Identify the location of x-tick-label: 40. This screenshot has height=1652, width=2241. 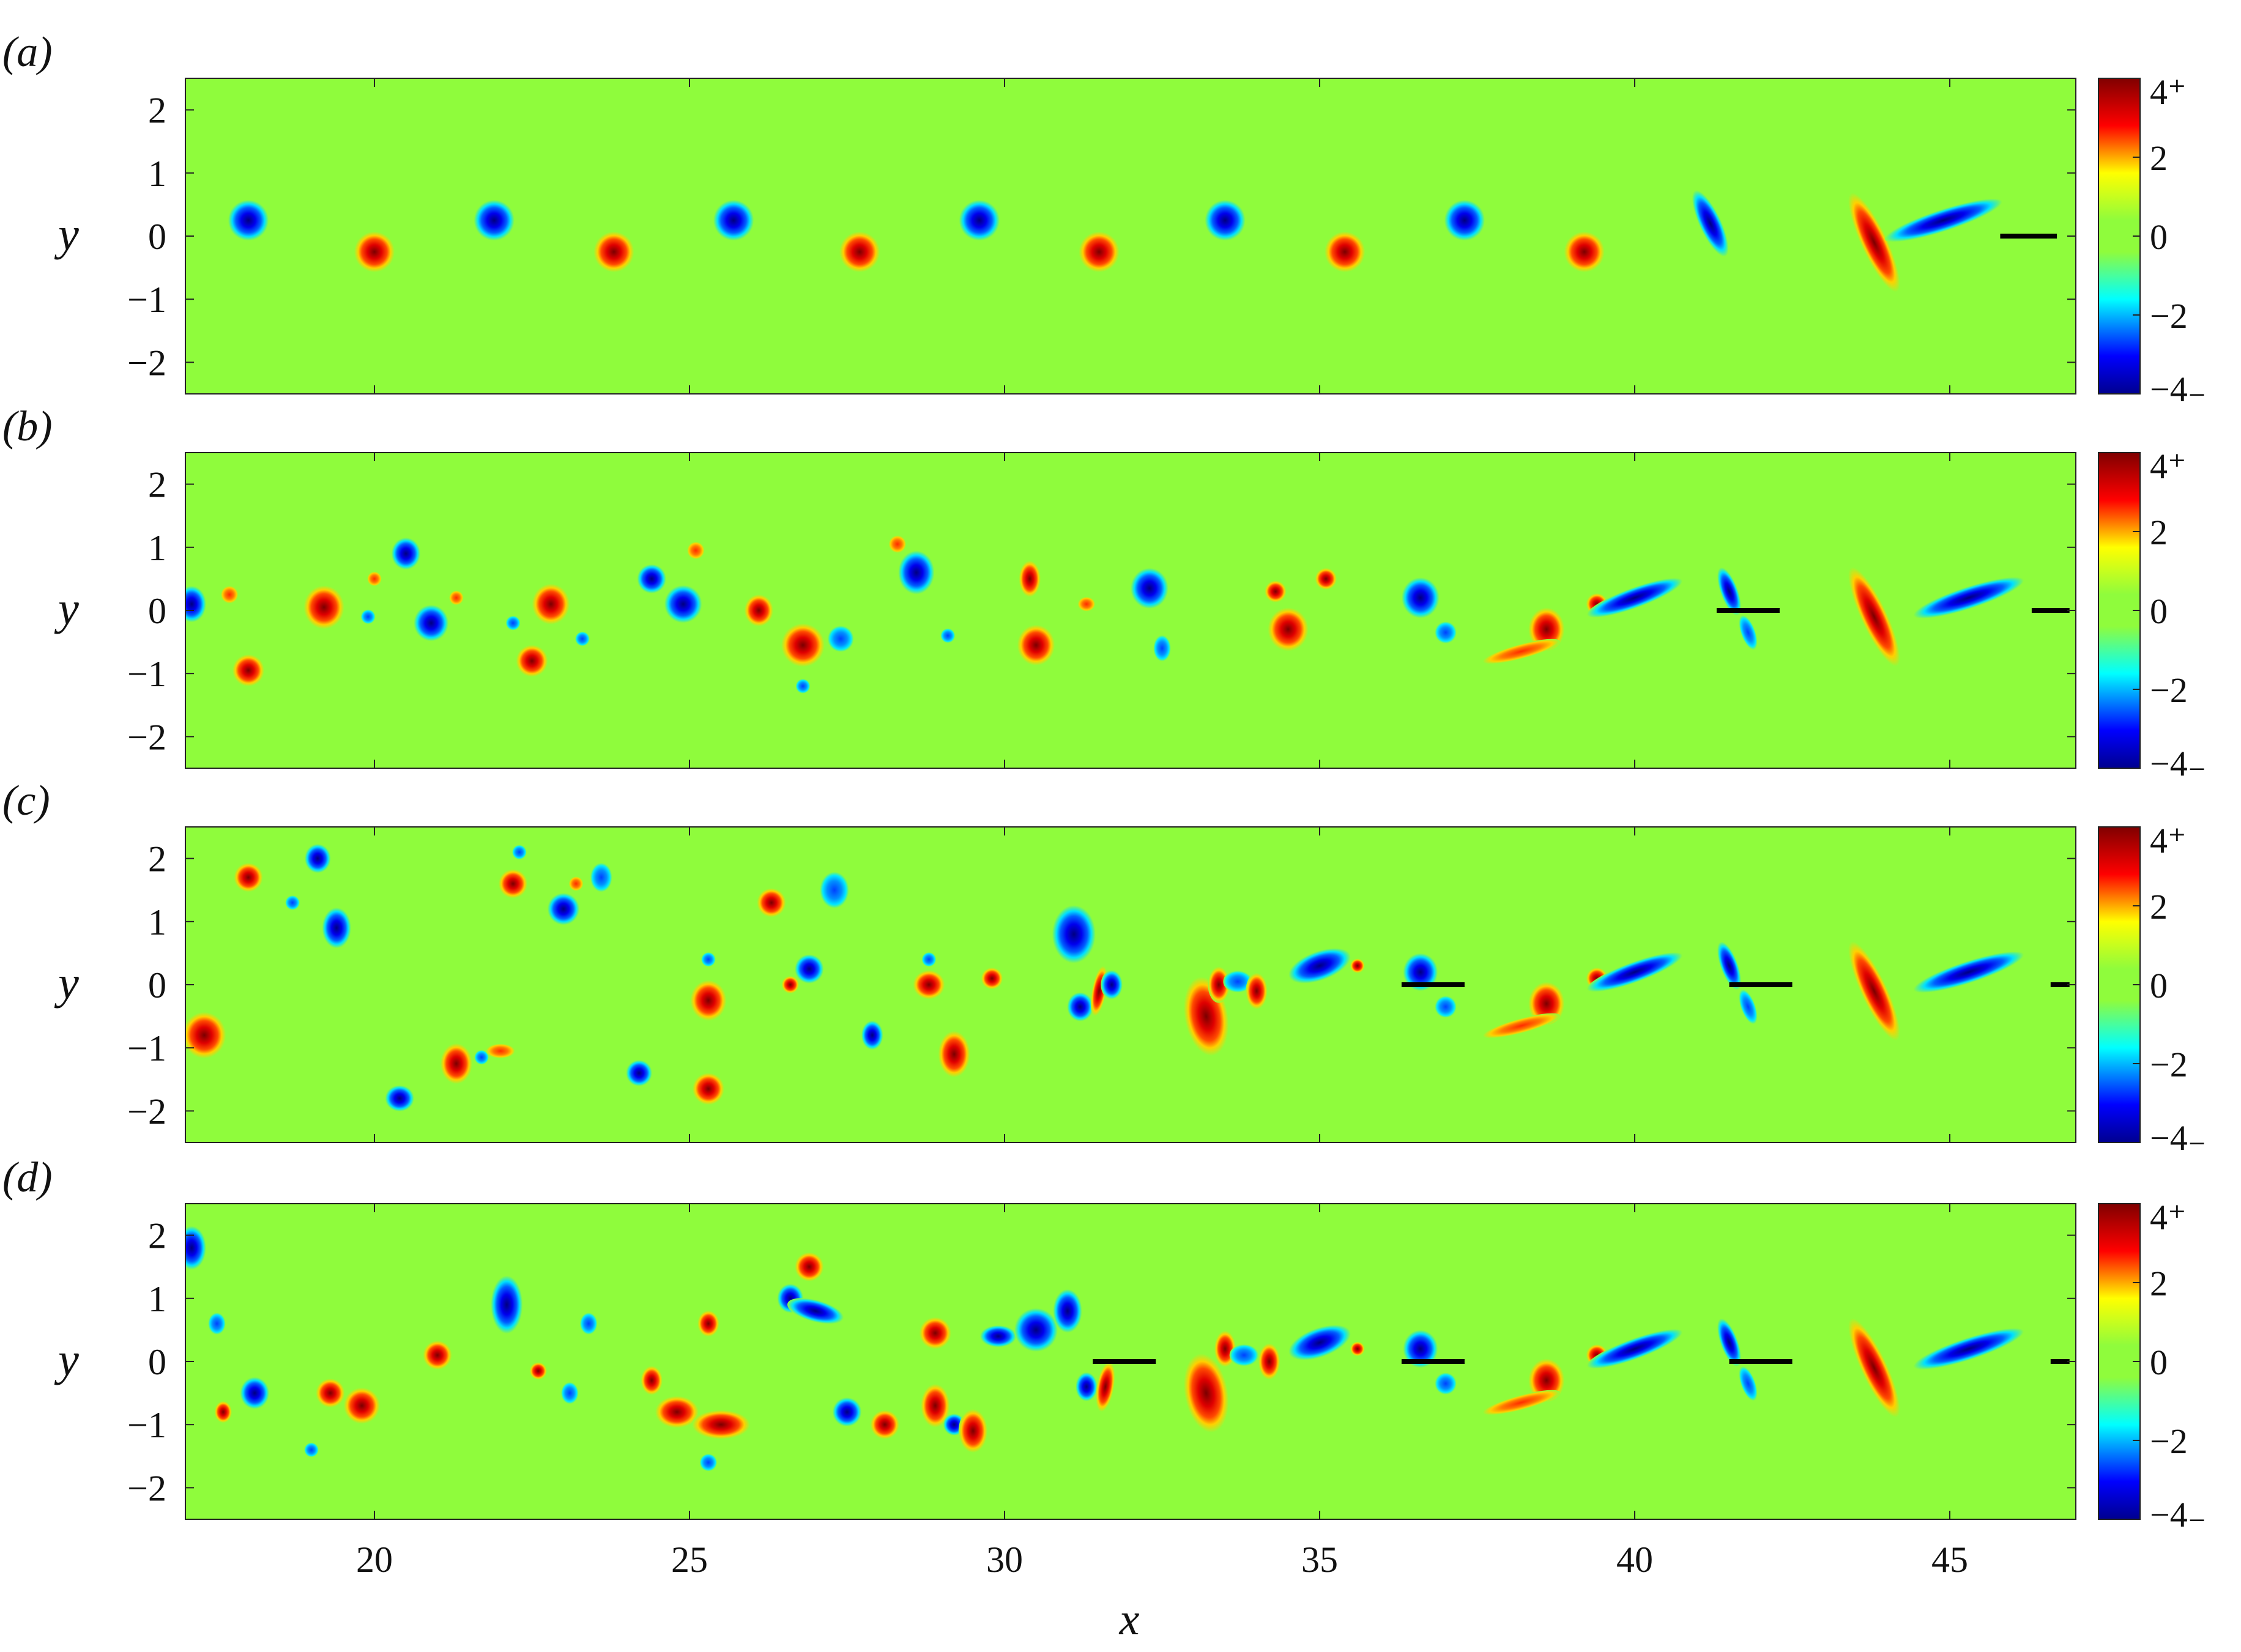
(1634, 1559).